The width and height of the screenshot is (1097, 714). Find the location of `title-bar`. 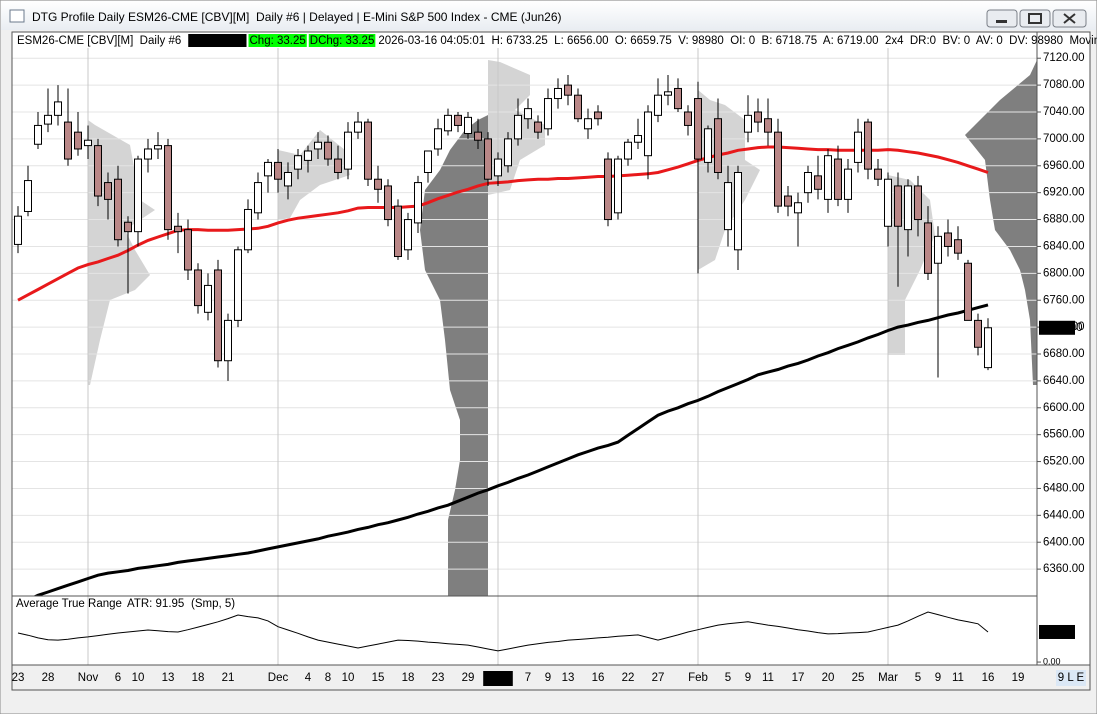

title-bar is located at coordinates (548, 15).